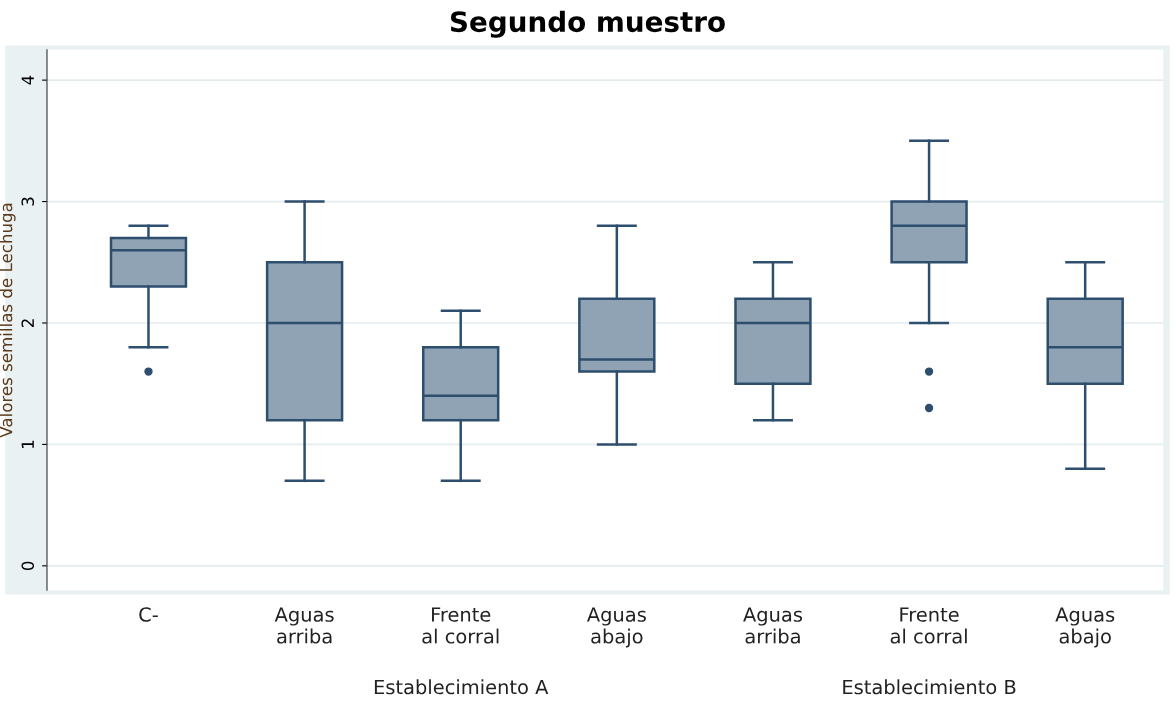  What do you see at coordinates (28, 566) in the screenshot?
I see `y-tick-label: 0` at bounding box center [28, 566].